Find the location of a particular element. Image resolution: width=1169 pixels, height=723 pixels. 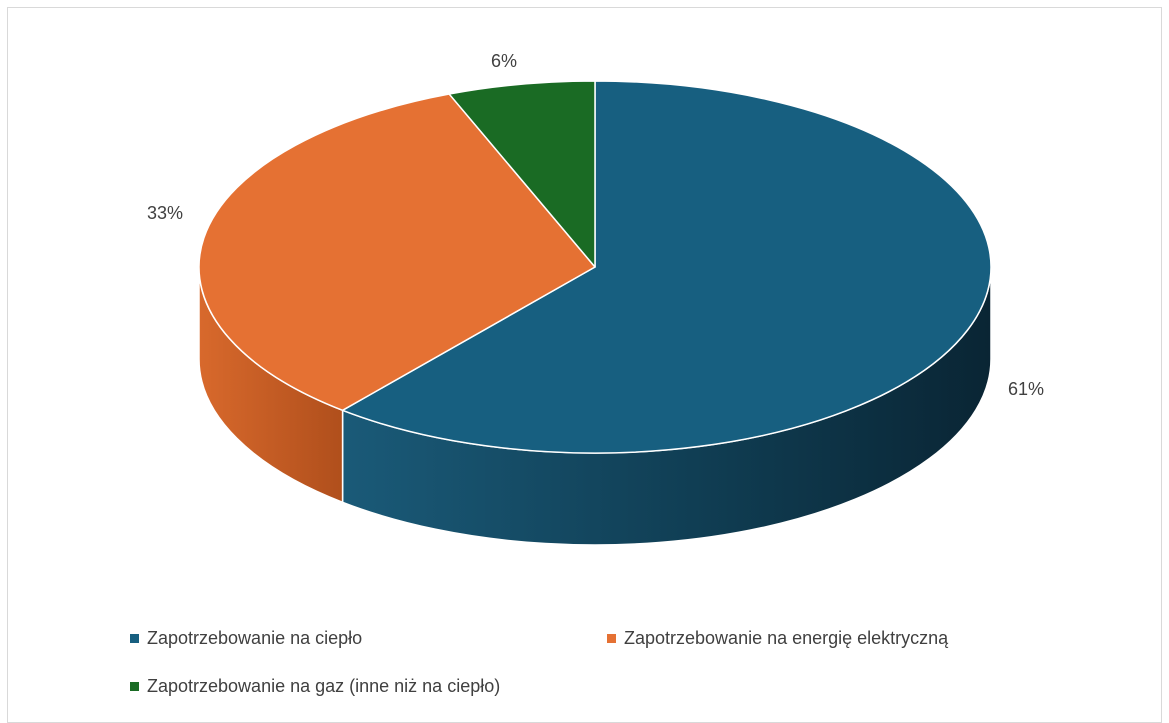

legend-item-heat: Zapotrzebowanie na ciepło is located at coordinates (246, 638).